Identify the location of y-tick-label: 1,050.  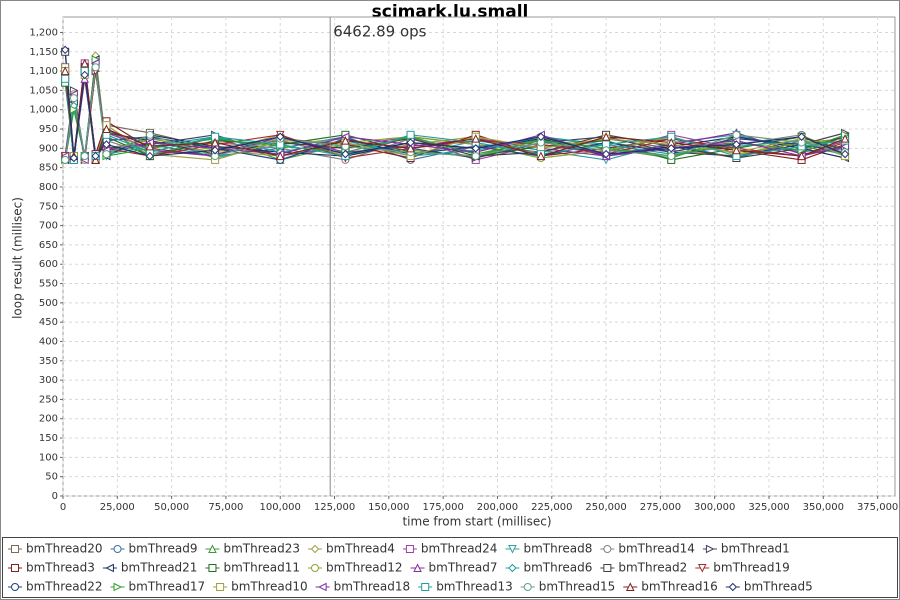
(43, 90).